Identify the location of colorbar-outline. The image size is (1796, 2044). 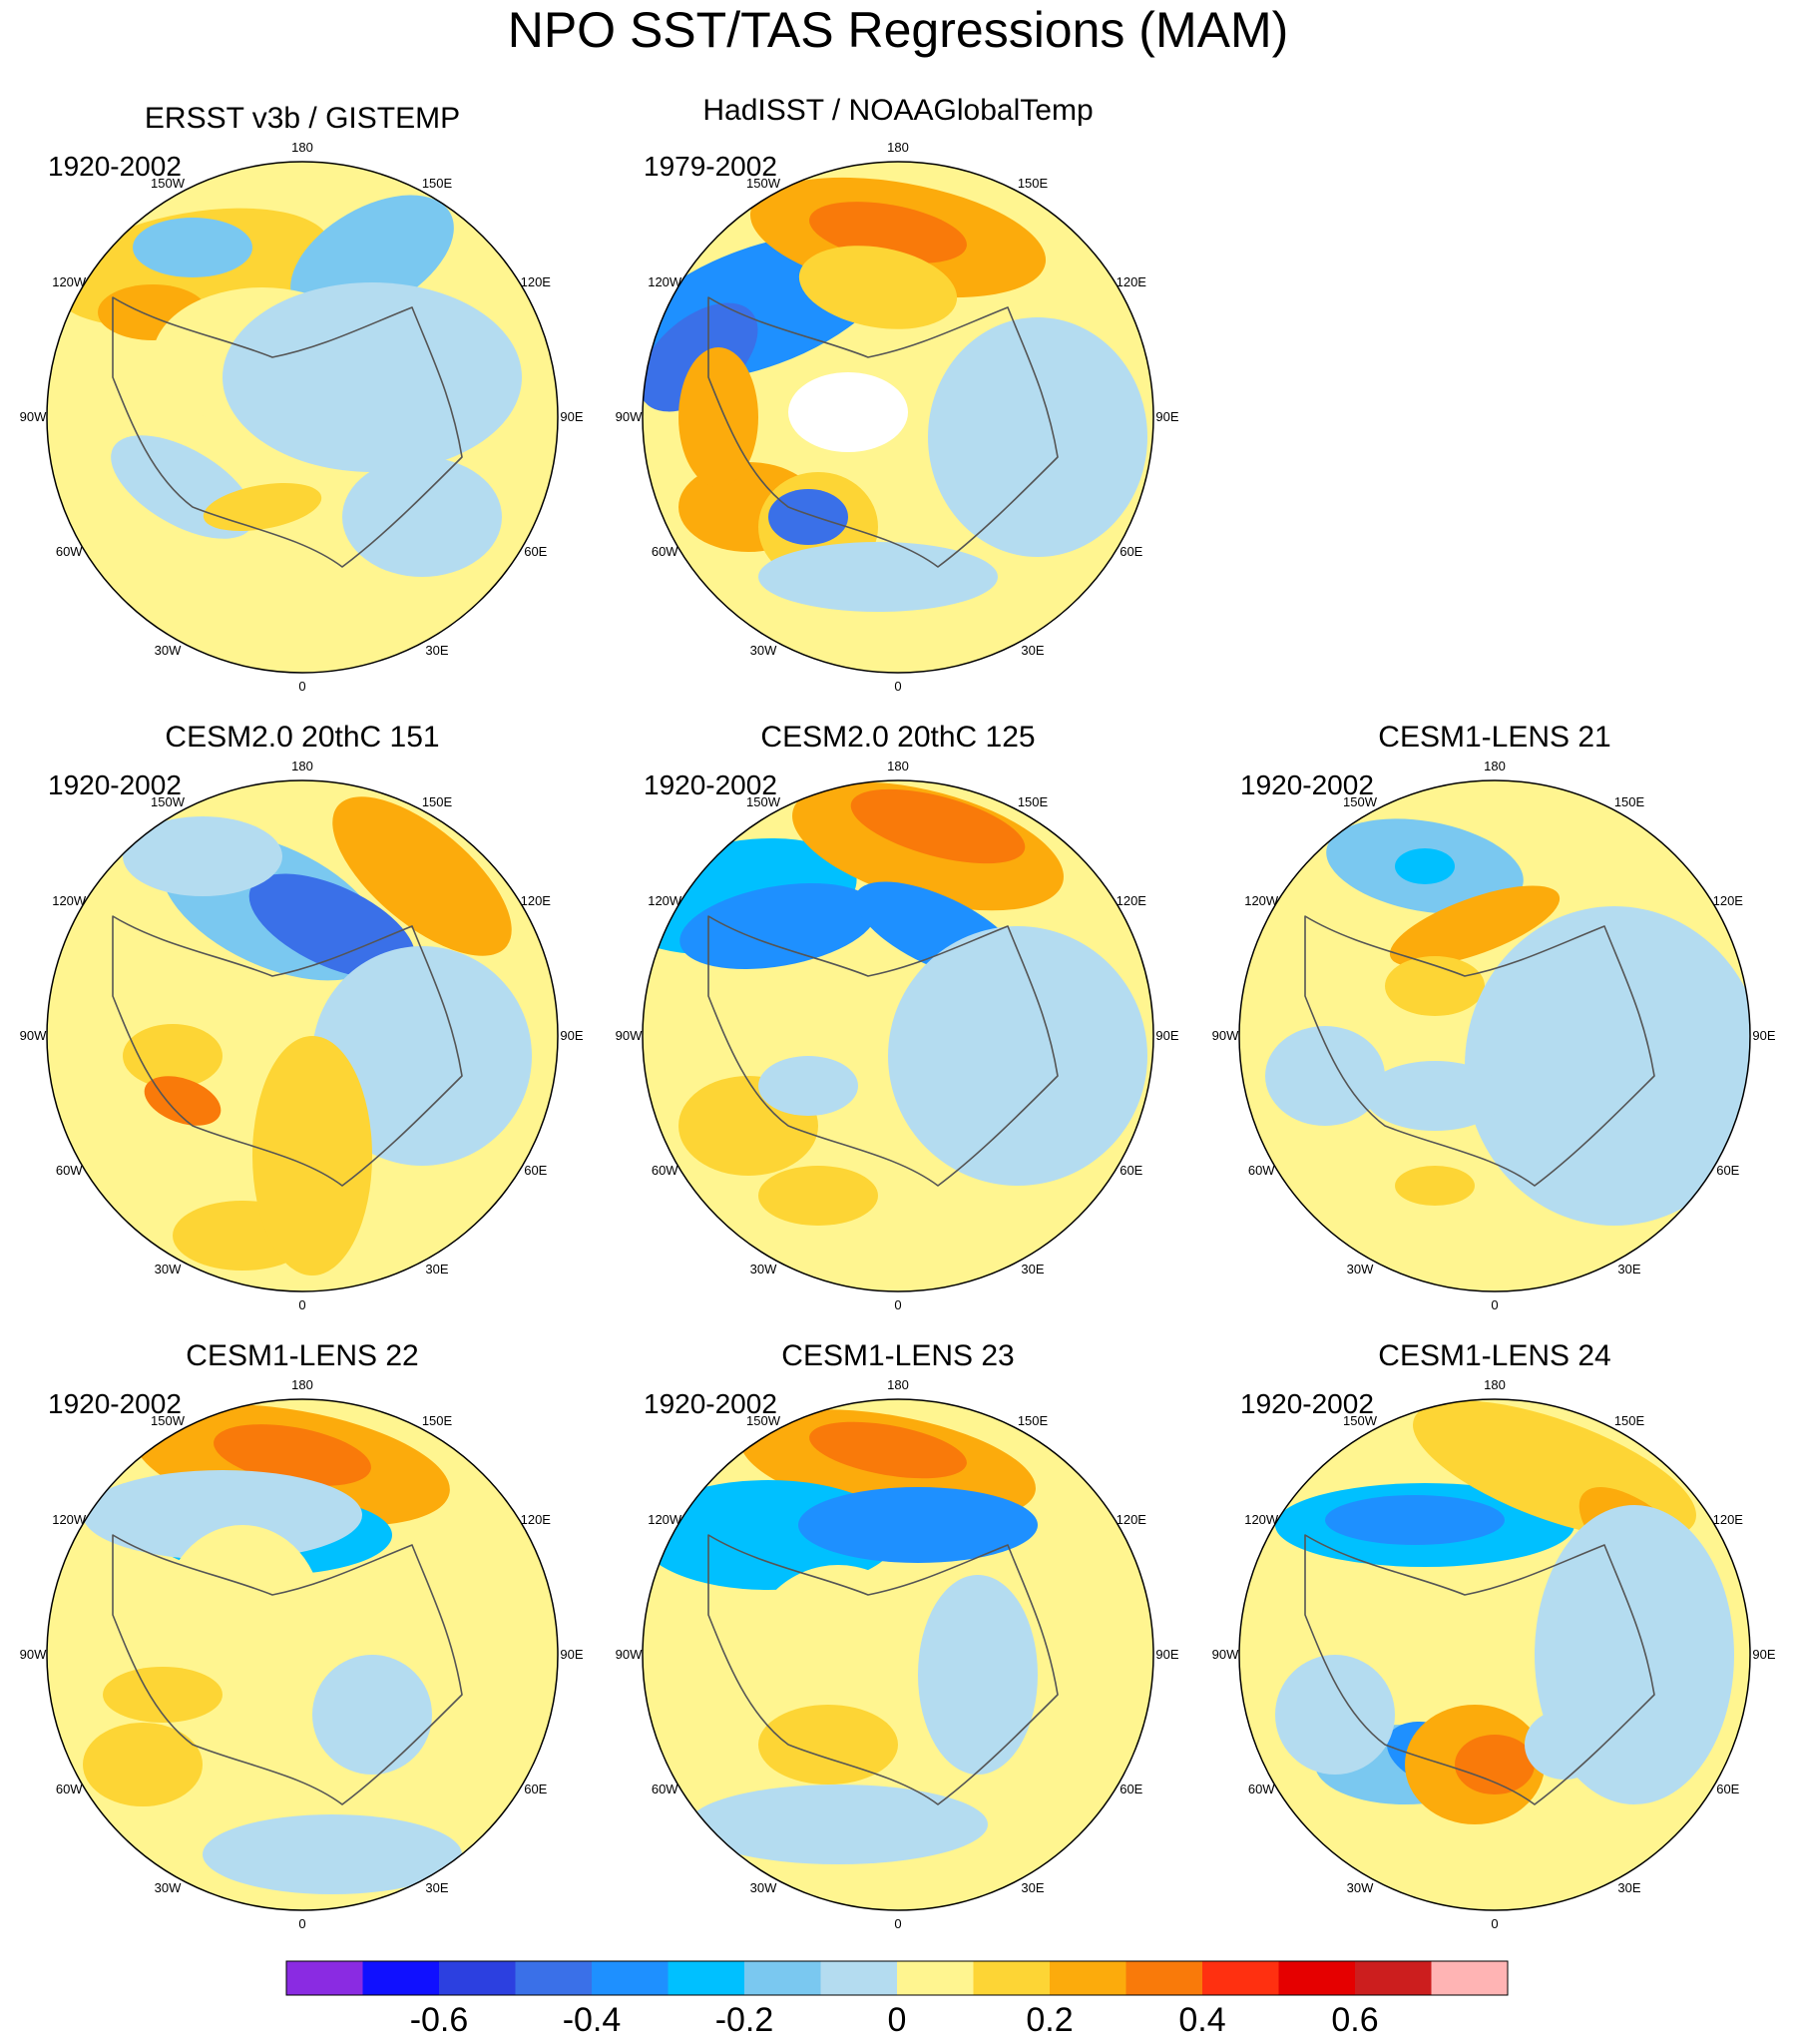
(897, 1978).